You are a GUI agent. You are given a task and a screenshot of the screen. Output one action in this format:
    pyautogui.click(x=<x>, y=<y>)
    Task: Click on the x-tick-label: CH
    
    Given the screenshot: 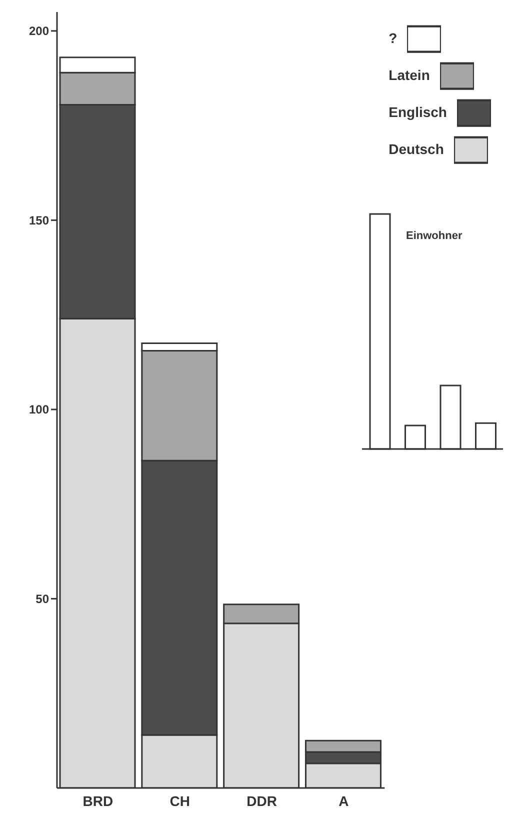 What is the action you would take?
    pyautogui.click(x=180, y=800)
    